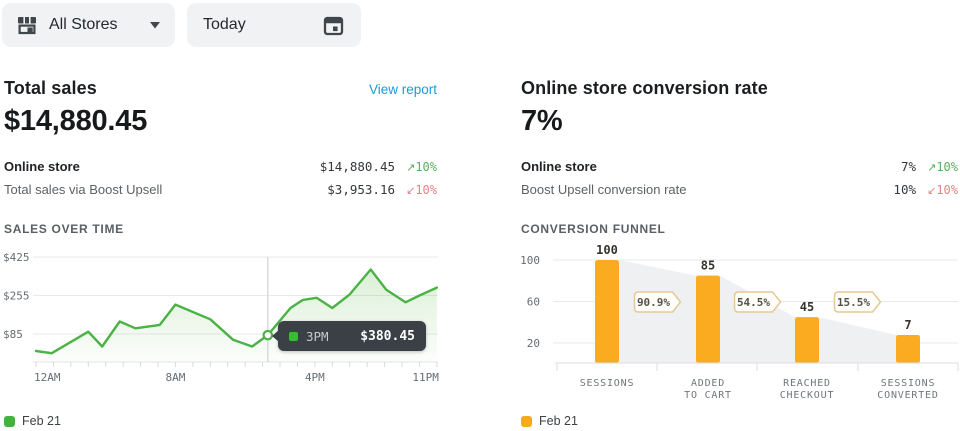 This screenshot has height=431, width=960. I want to click on metric-row-online-store-rate: Online store 7% ↗10%, so click(739, 166).